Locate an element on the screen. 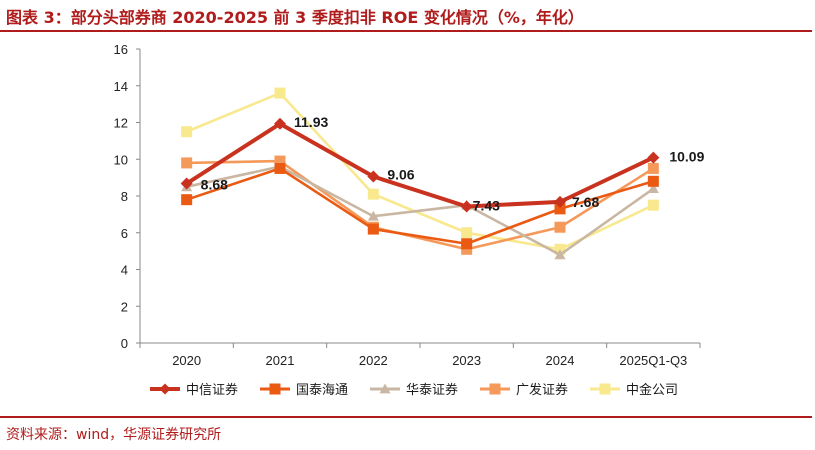 Image resolution: width=815 pixels, height=450 pixels. data-label: 8.68 is located at coordinates (214, 185).